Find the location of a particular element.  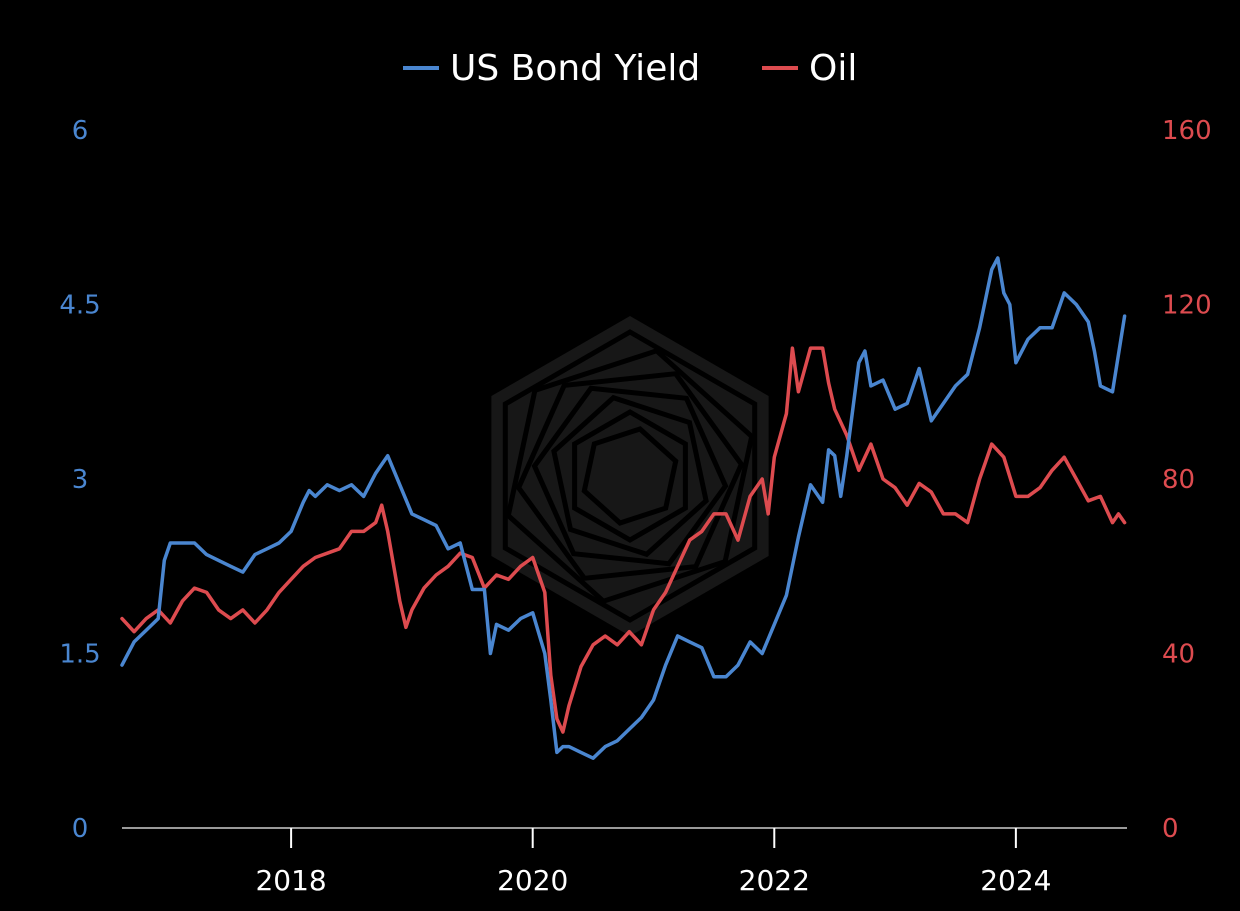

y-right-tick-label: 40 is located at coordinates (1178, 655).